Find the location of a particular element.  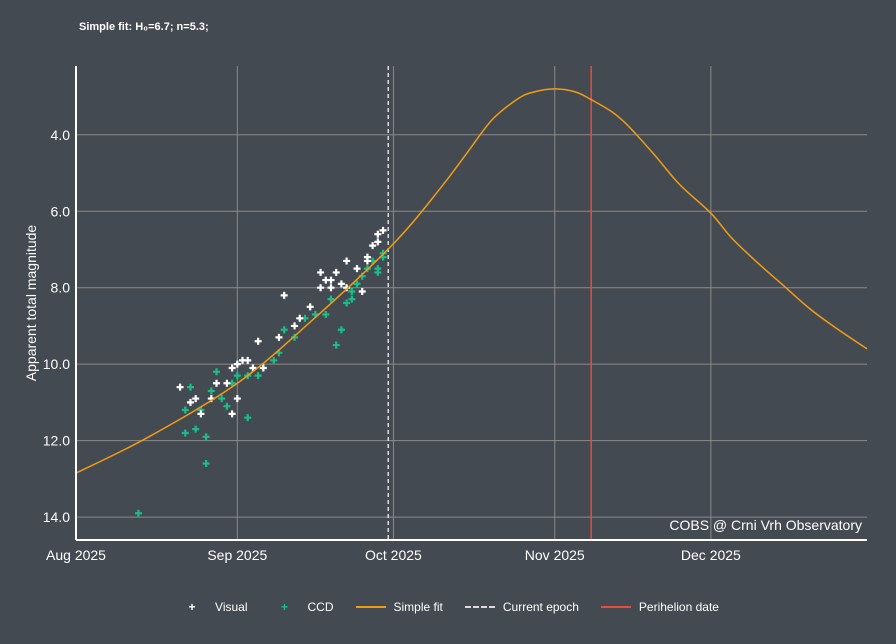

y-axis-label: Apparent total magnitude is located at coordinates (31, 303).